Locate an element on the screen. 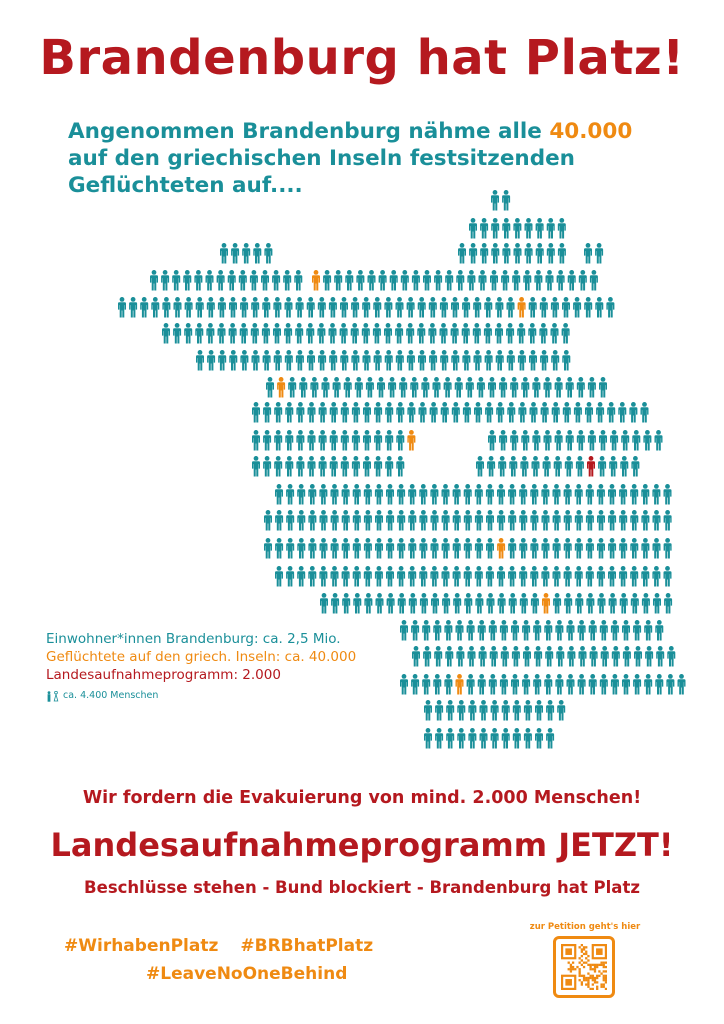  qr-code-icon is located at coordinates (584, 967).